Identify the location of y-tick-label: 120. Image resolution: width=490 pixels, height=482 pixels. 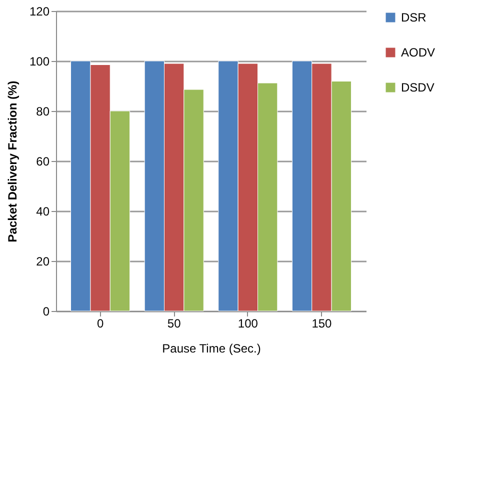
(39, 11).